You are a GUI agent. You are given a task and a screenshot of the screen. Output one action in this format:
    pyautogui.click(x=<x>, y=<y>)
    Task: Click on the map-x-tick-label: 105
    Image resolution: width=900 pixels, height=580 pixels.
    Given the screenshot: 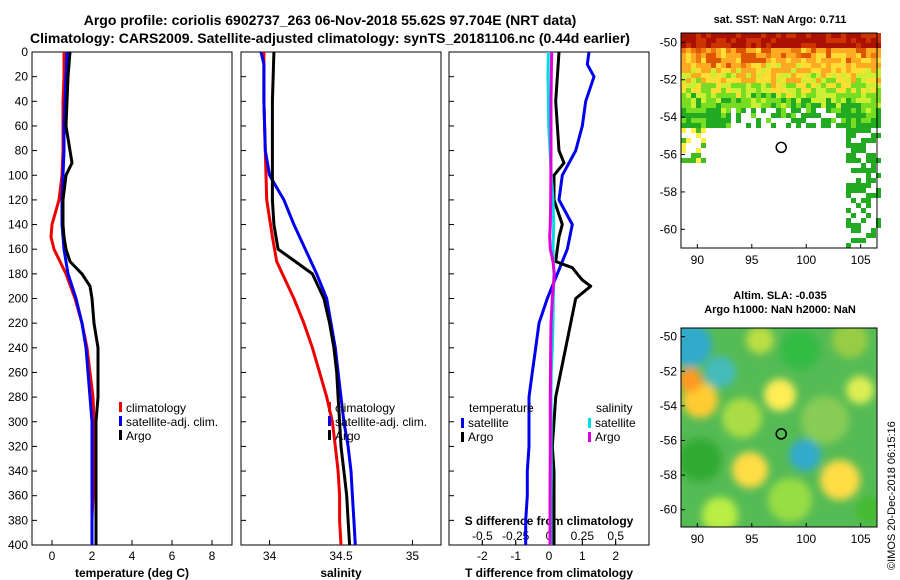 What is the action you would take?
    pyautogui.click(x=861, y=539)
    